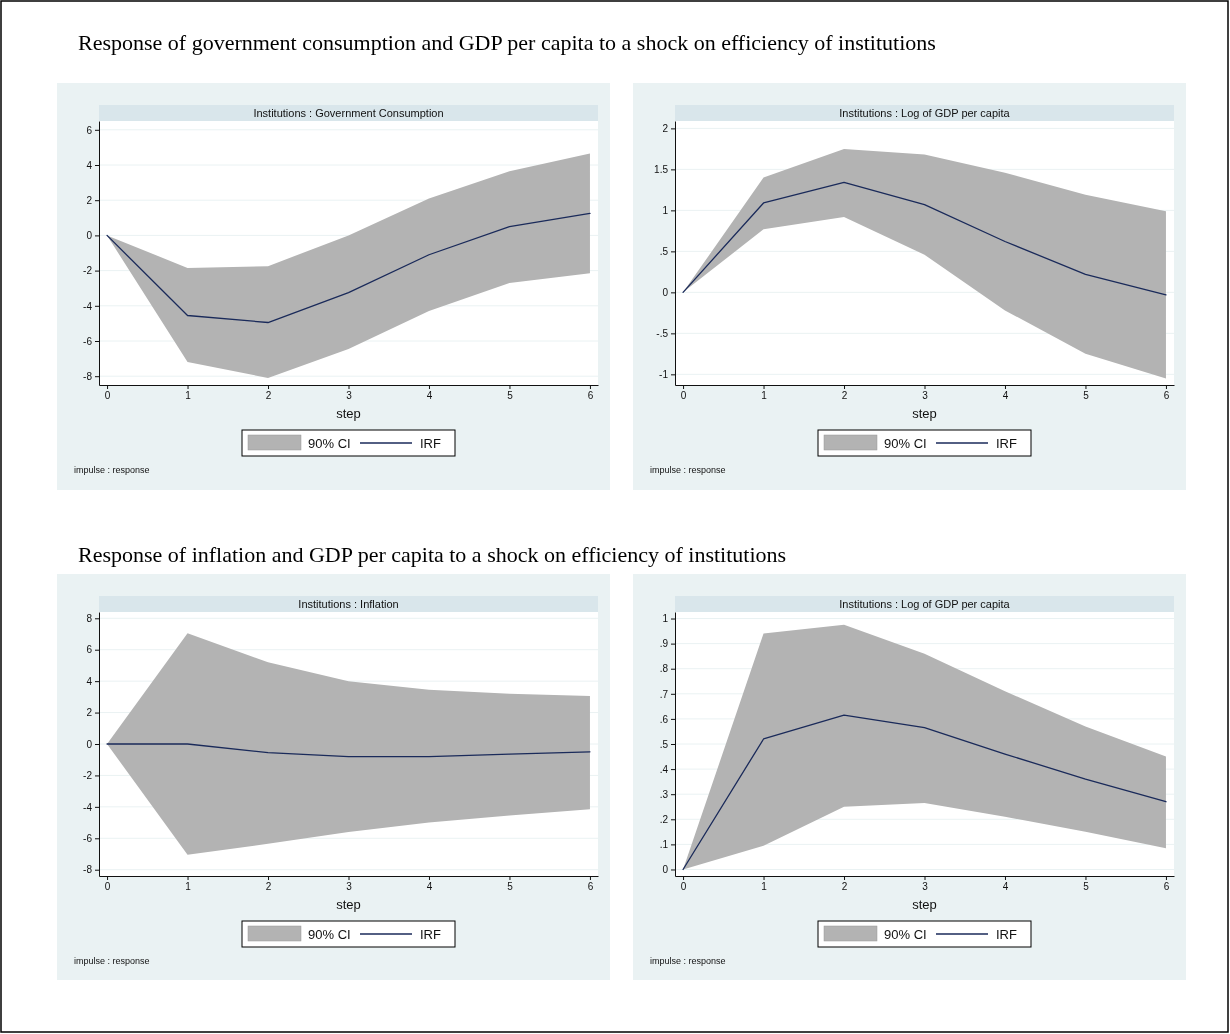 This screenshot has height=1034, width=1230. What do you see at coordinates (664, 794) in the screenshot?
I see `y-tick-label: .3` at bounding box center [664, 794].